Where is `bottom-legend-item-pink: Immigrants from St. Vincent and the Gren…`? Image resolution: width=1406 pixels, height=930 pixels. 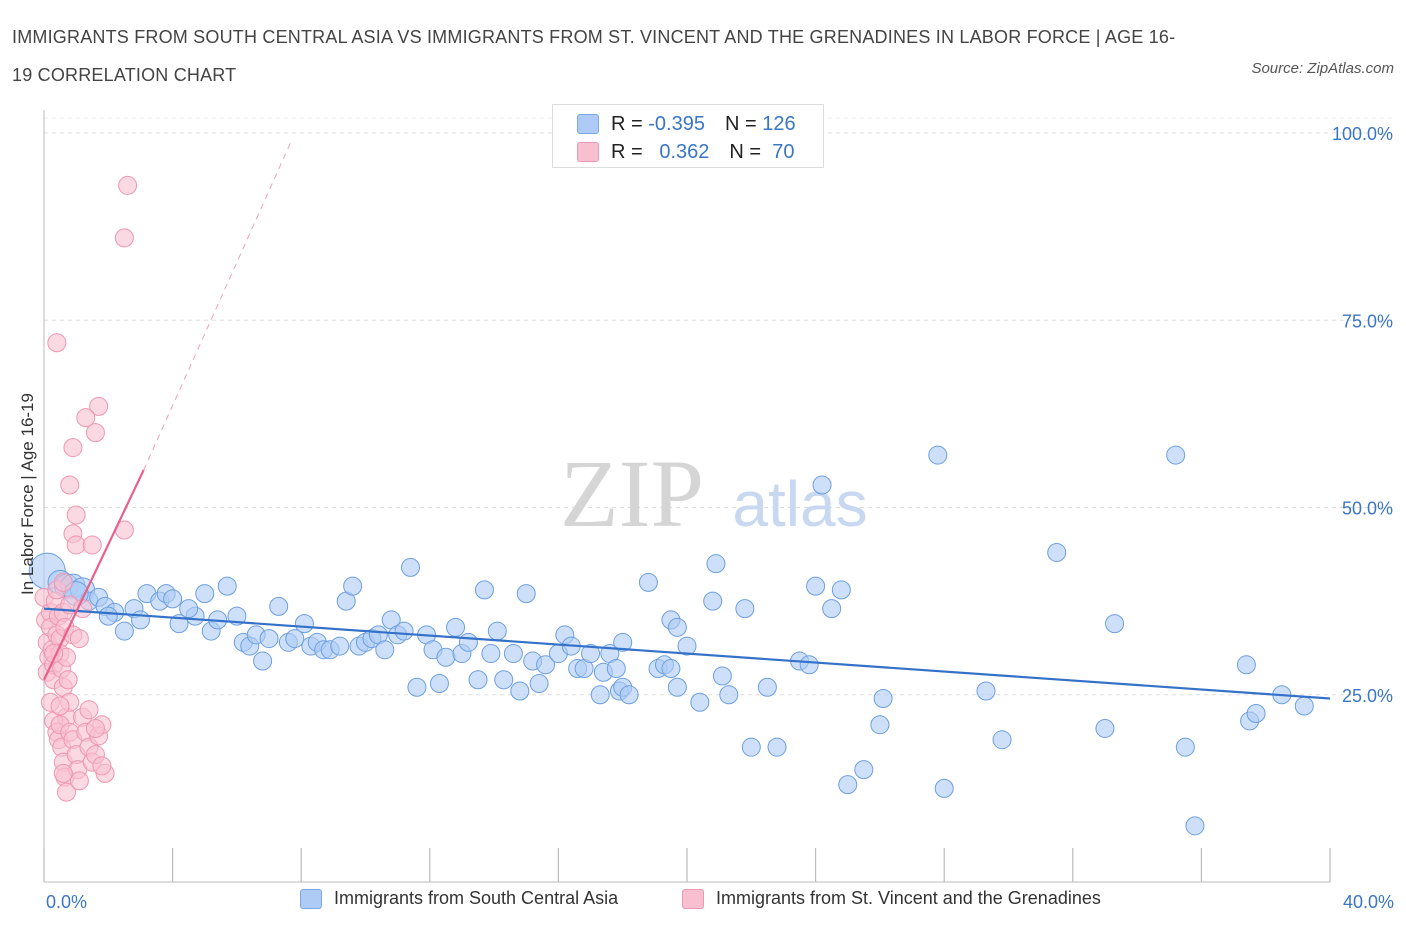 bottom-legend-item-pink: Immigrants from St. Vincent and the Gren… is located at coordinates (891, 898).